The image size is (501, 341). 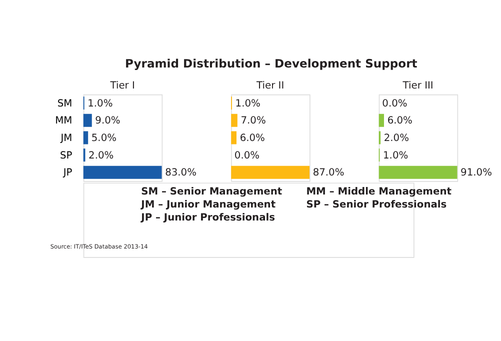 What do you see at coordinates (107, 121) in the screenshot?
I see `data-label: 9.0%` at bounding box center [107, 121].